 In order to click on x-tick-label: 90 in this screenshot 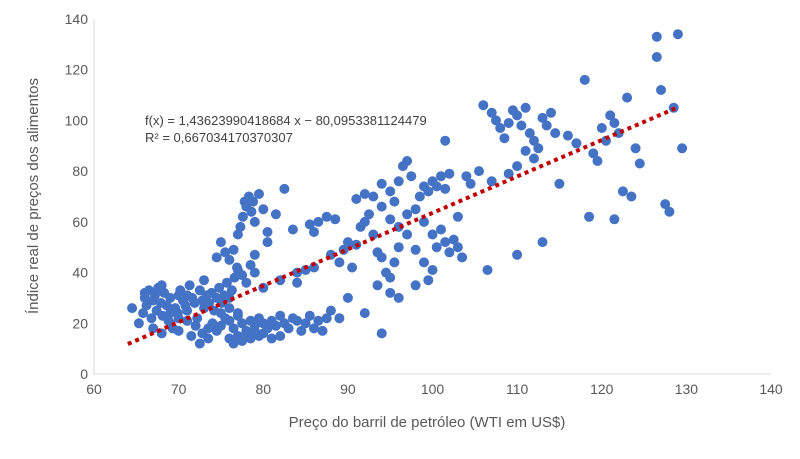, I will do `click(348, 389)`.